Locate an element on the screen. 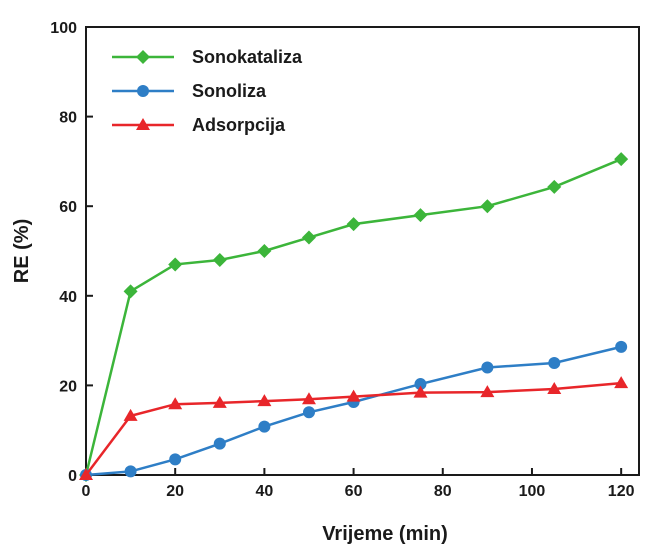 The height and width of the screenshot is (552, 649). y-tick-label: 100 is located at coordinates (63, 28).